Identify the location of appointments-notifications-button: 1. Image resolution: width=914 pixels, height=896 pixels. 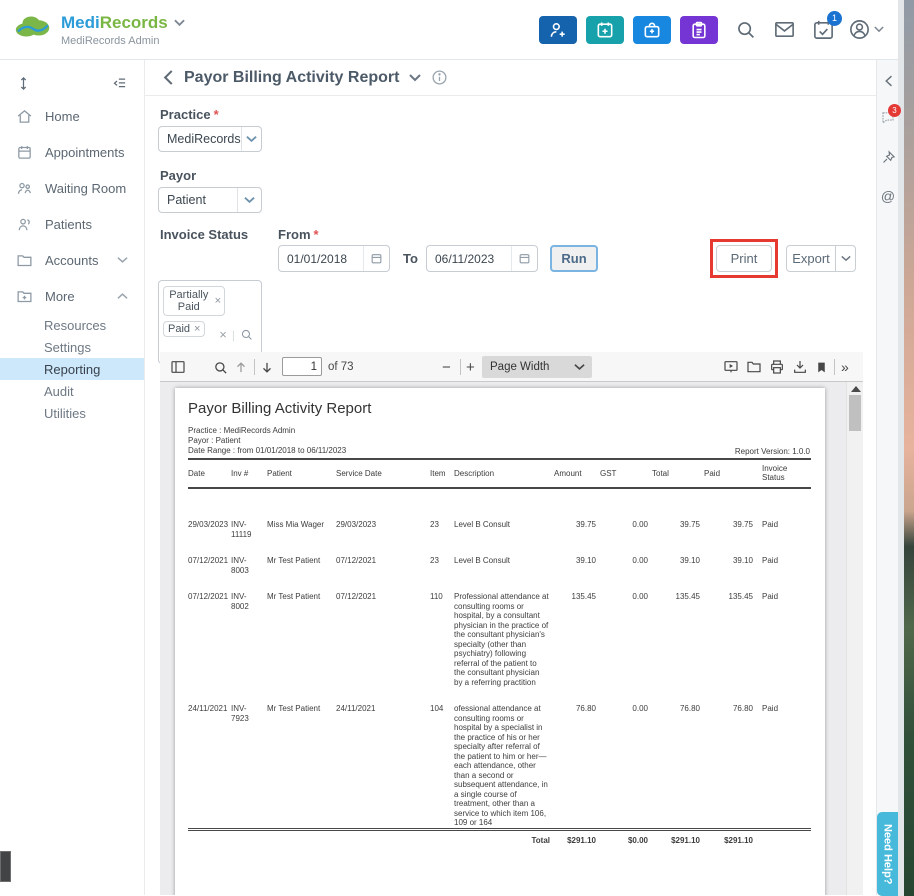
(826, 26).